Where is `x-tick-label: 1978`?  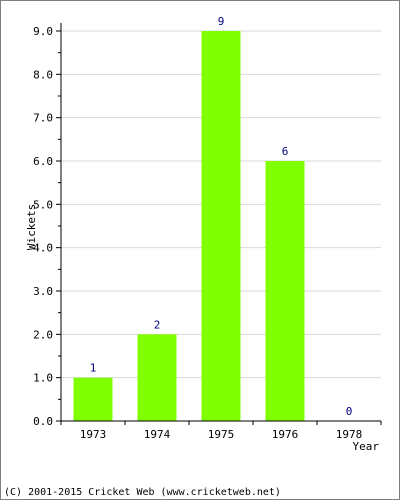
x-tick-label: 1978 is located at coordinates (349, 434).